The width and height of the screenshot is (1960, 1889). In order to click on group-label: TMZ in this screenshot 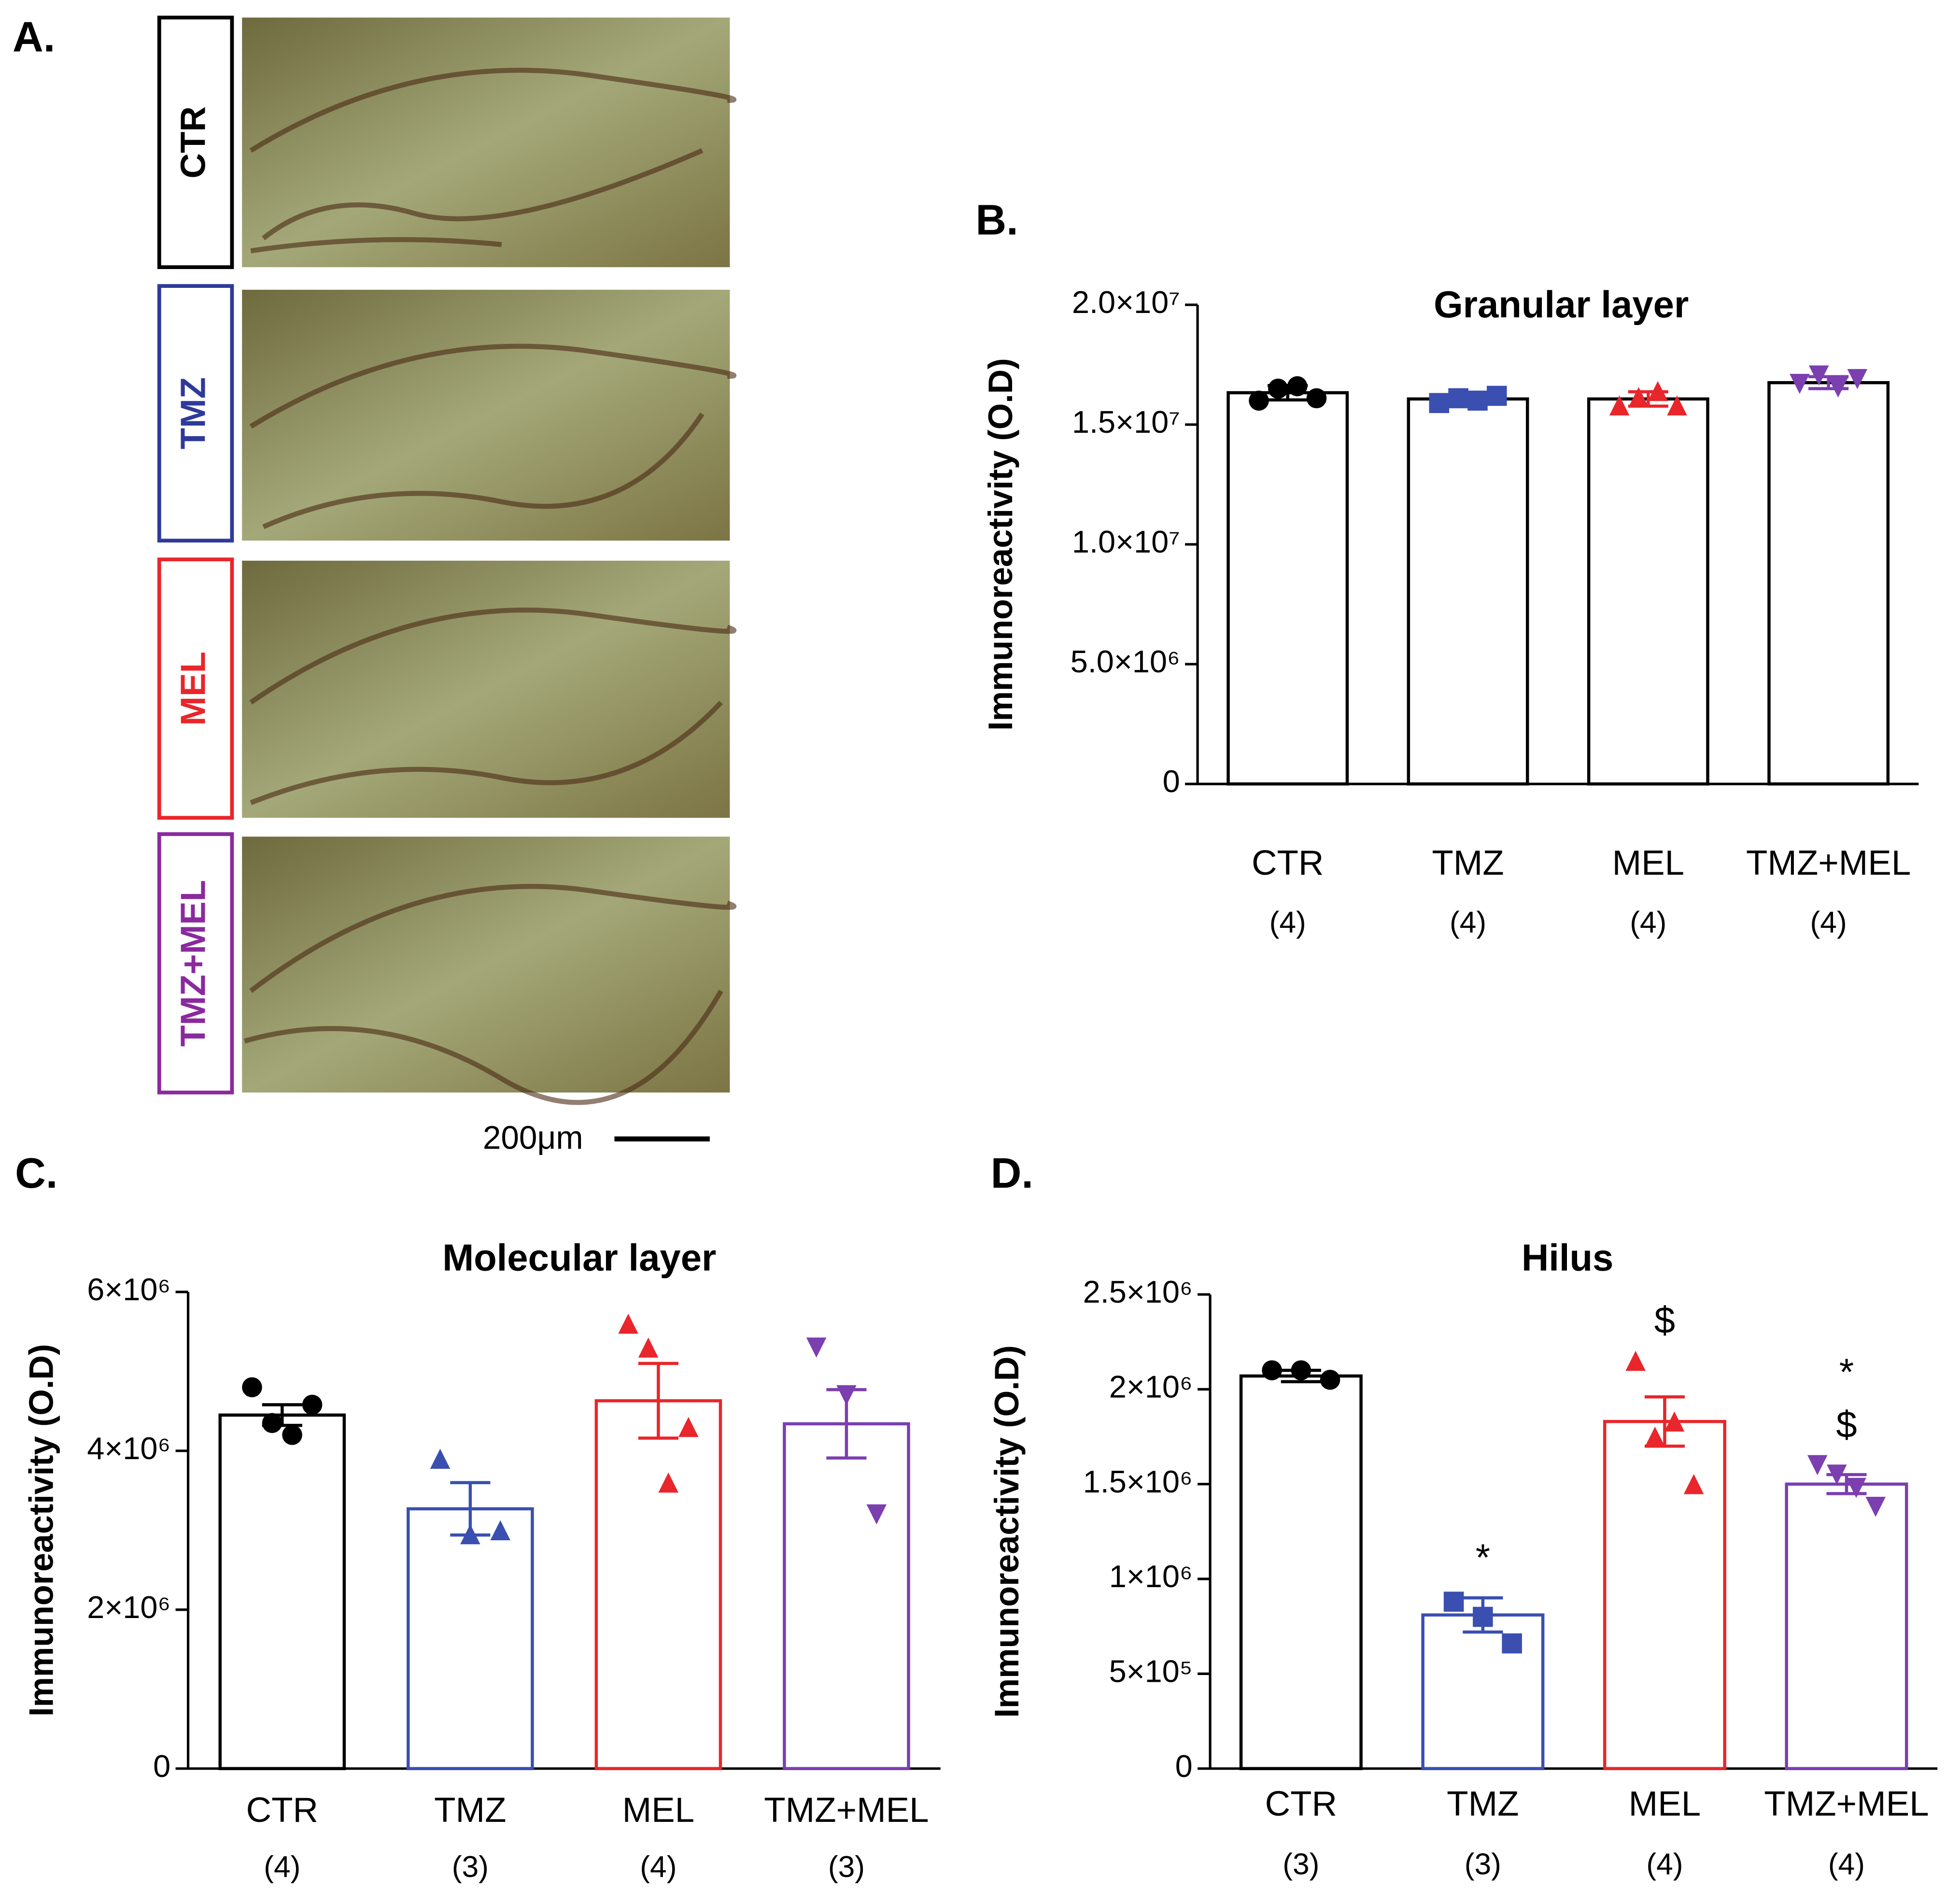, I will do `click(192, 413)`.